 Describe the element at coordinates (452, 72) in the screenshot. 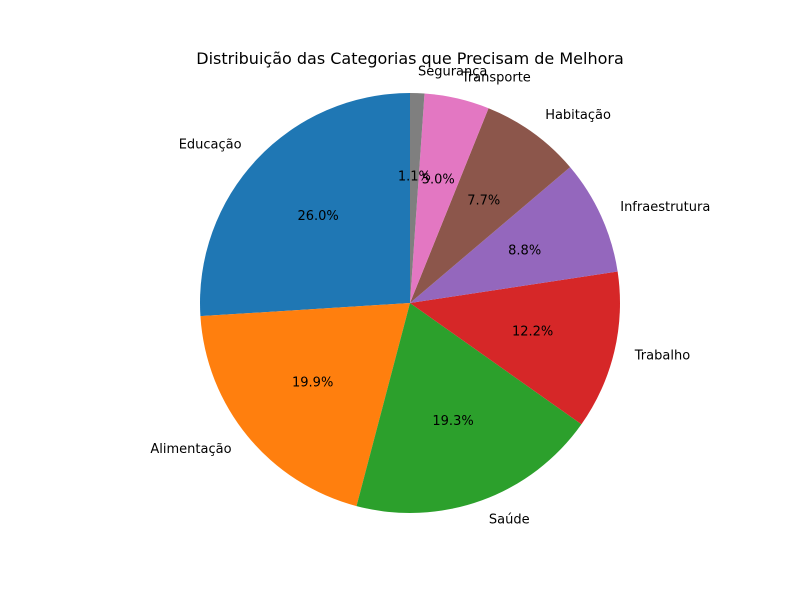

I see `slice-label-seguranca: Segurança` at that location.